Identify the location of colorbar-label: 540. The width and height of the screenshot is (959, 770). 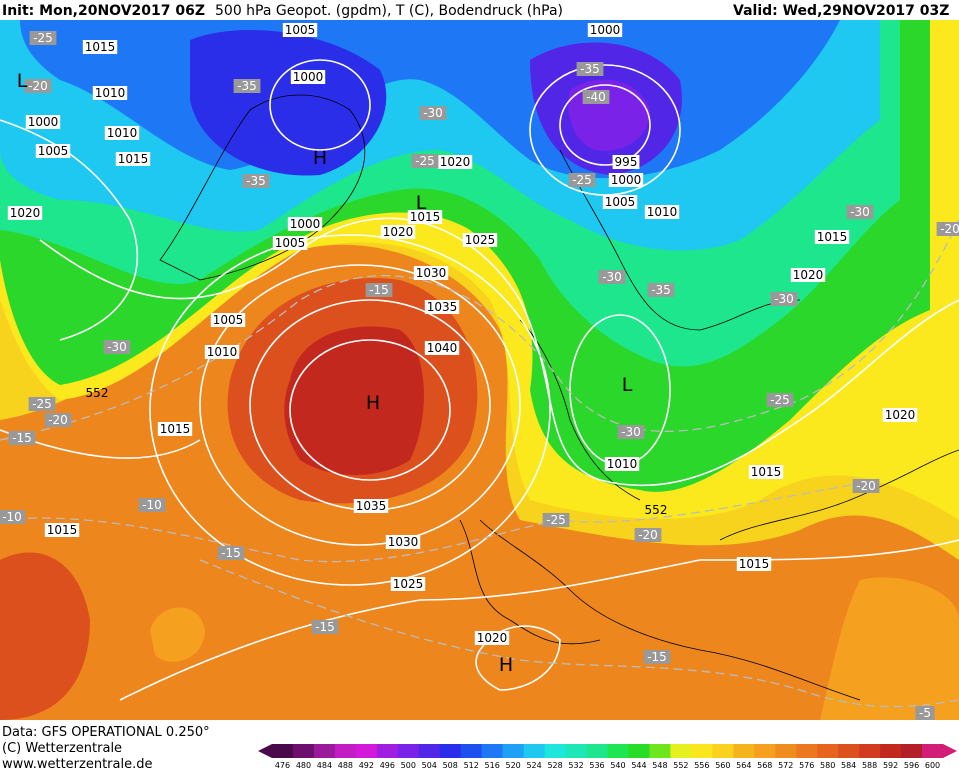
(617, 765).